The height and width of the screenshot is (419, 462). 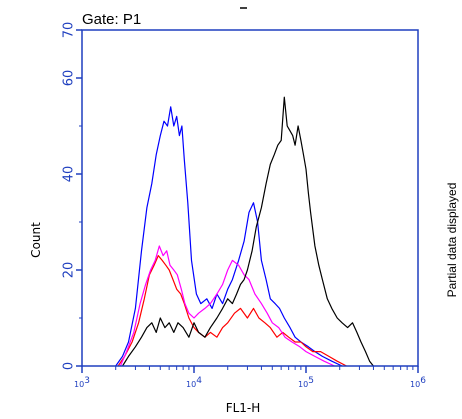 What do you see at coordinates (306, 382) in the screenshot?
I see `x-tick-label: 10⁵` at bounding box center [306, 382].